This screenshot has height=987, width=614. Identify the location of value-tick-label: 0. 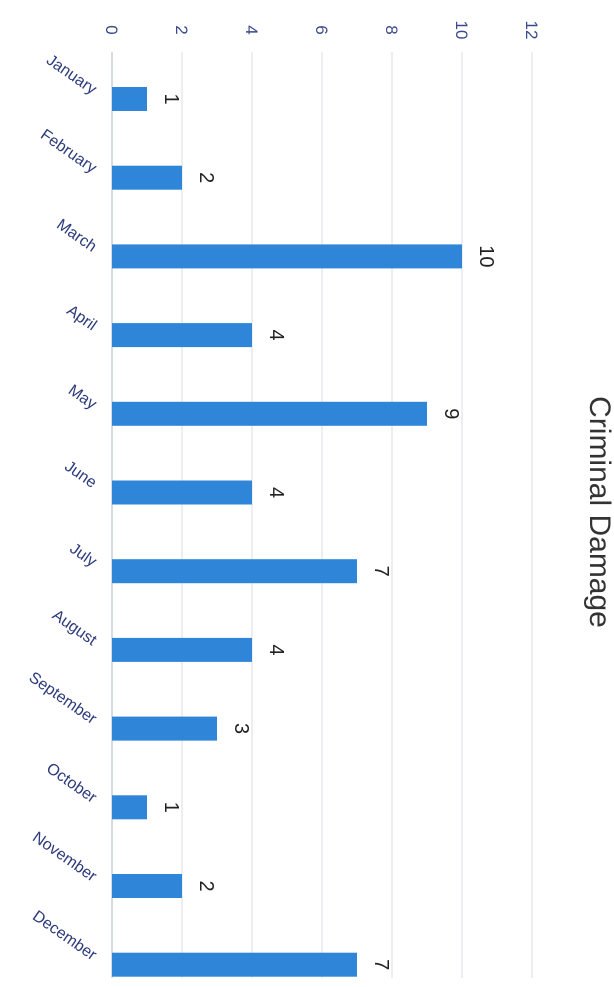
(111, 29).